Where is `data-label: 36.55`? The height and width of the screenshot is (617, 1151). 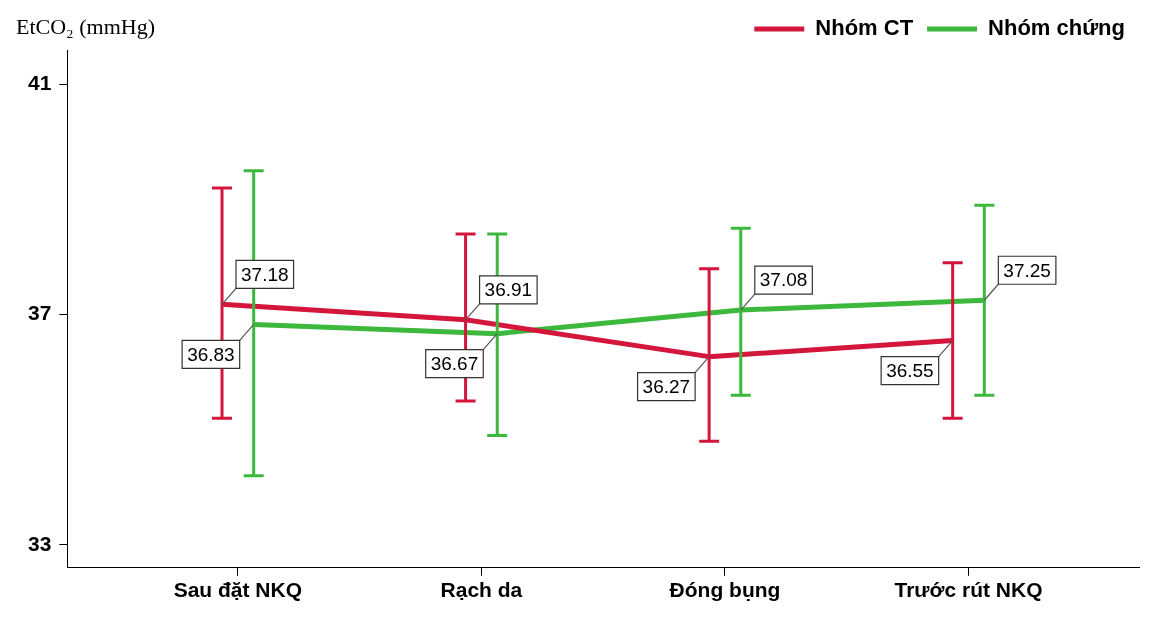 data-label: 36.55 is located at coordinates (910, 370).